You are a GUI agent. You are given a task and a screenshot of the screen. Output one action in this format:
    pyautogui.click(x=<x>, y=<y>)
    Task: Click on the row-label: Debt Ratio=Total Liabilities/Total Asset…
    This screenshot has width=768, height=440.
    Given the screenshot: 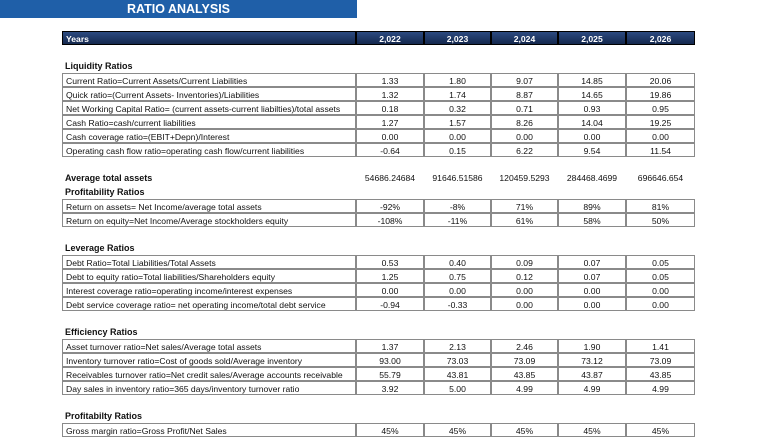 What is the action you would take?
    pyautogui.click(x=209, y=262)
    